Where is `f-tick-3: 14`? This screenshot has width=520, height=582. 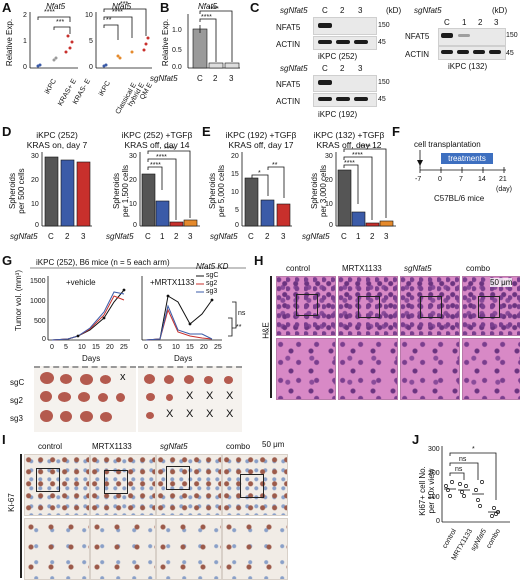 f-tick-3: 14 is located at coordinates (482, 179).